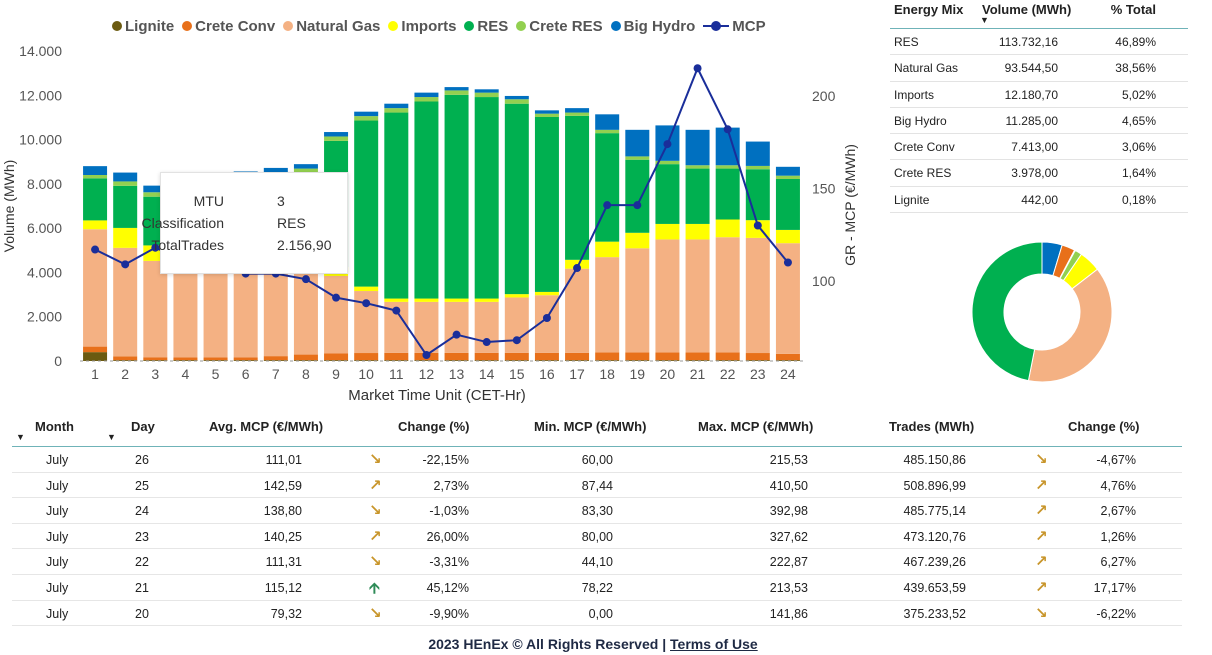 The image size is (1212, 655). Describe the element at coordinates (331, 26) in the screenshot. I see `legend-item-natural-gas: Natural Gas` at that location.